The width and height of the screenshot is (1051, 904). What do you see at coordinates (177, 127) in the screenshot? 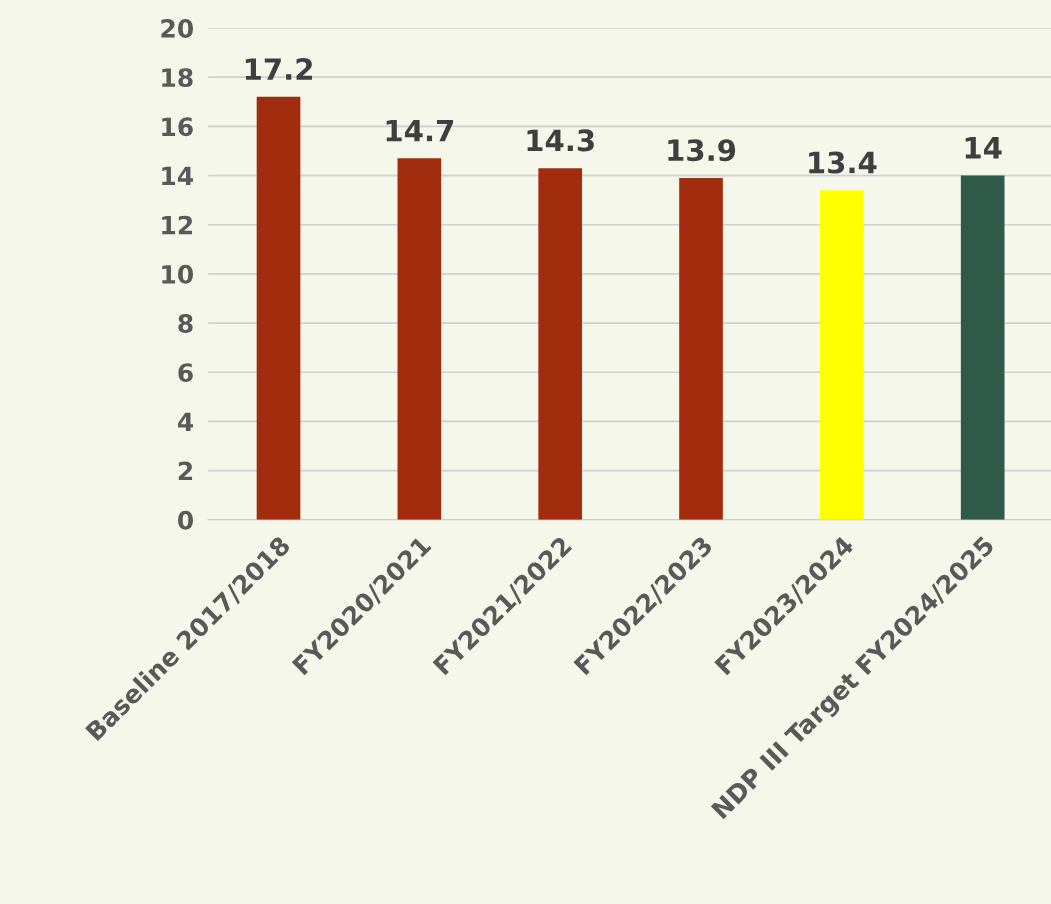
I see `y-tick-label: 16` at bounding box center [177, 127].